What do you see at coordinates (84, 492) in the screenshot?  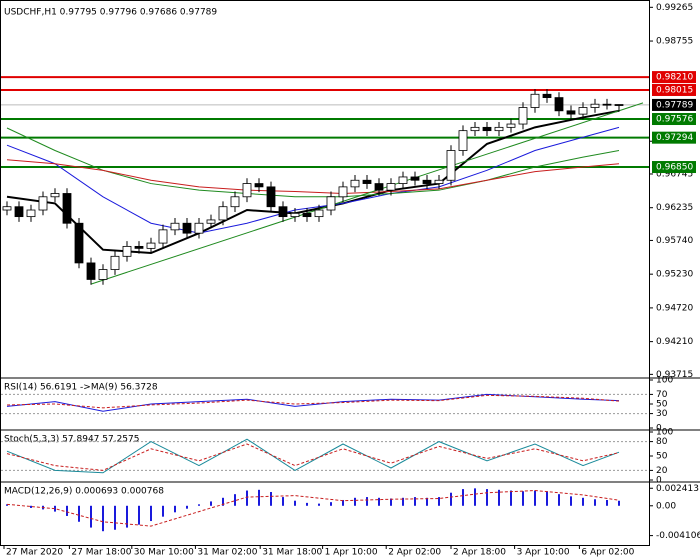 I see `panel-title: MACD(12,26,9) 0.000693 0.000768` at bounding box center [84, 492].